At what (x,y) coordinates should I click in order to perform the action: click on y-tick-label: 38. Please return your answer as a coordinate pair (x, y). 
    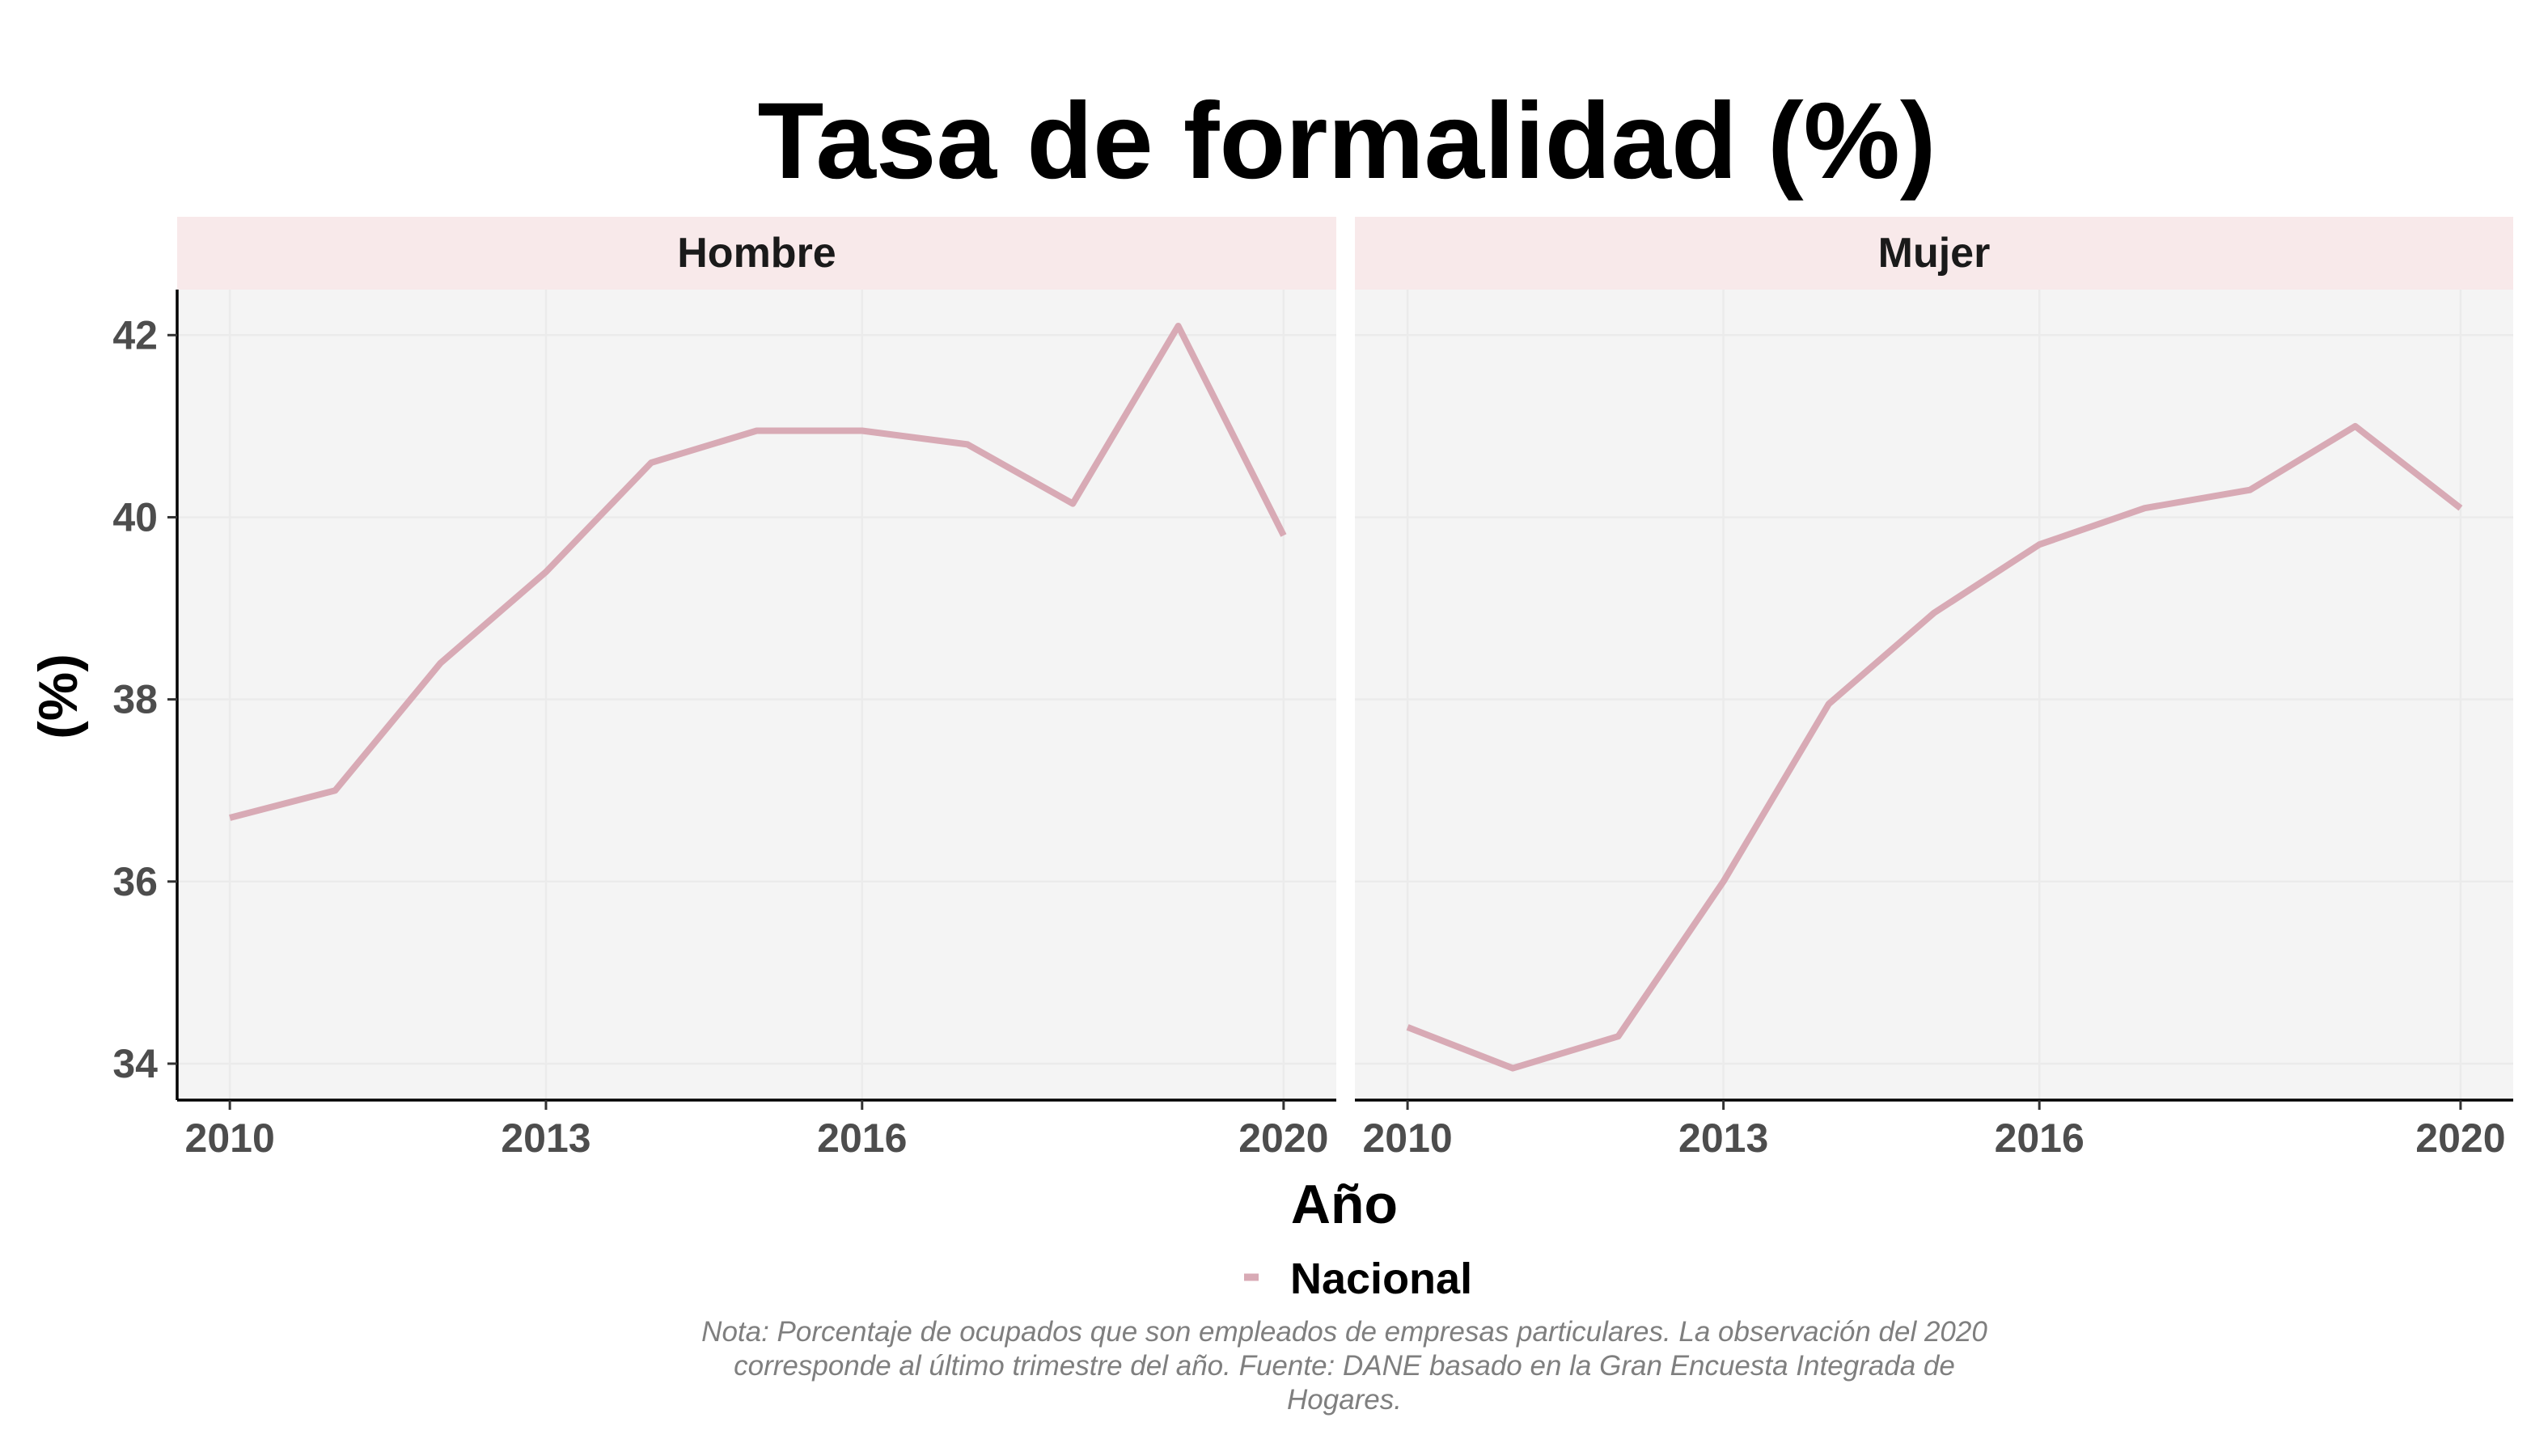
    Looking at the image, I should click on (135, 699).